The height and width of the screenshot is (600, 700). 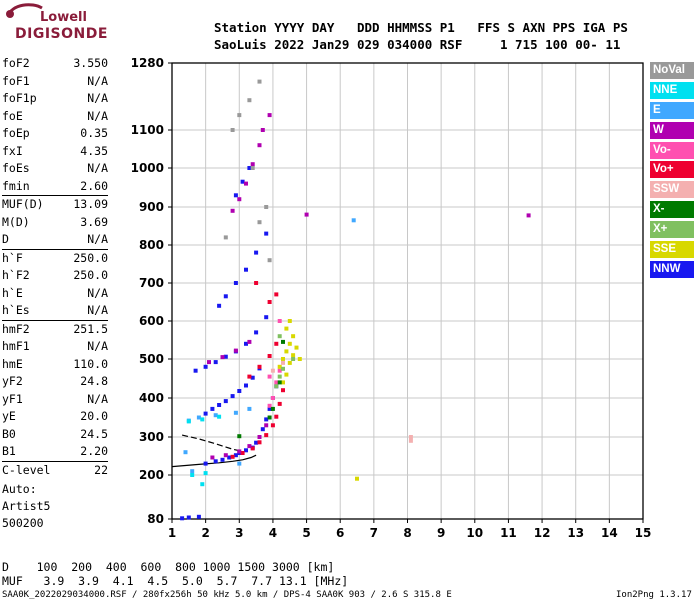 I want to click on param-value: 22, so click(x=101, y=469).